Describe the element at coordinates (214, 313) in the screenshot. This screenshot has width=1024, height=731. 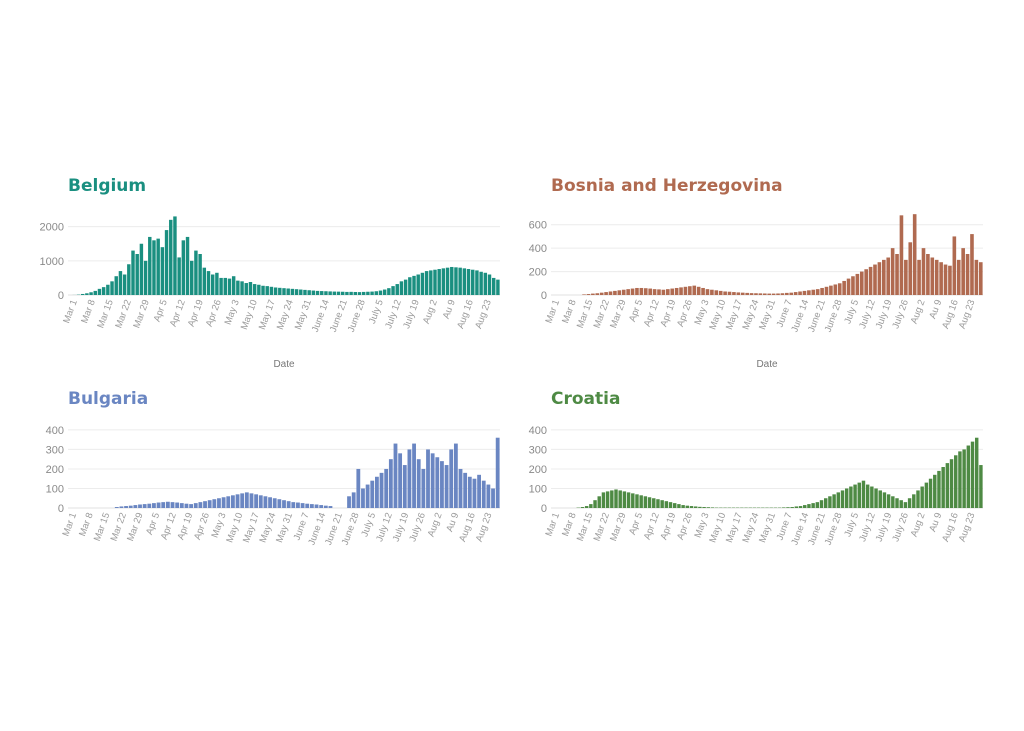
I see `x-tick-label: Apr 26` at that location.